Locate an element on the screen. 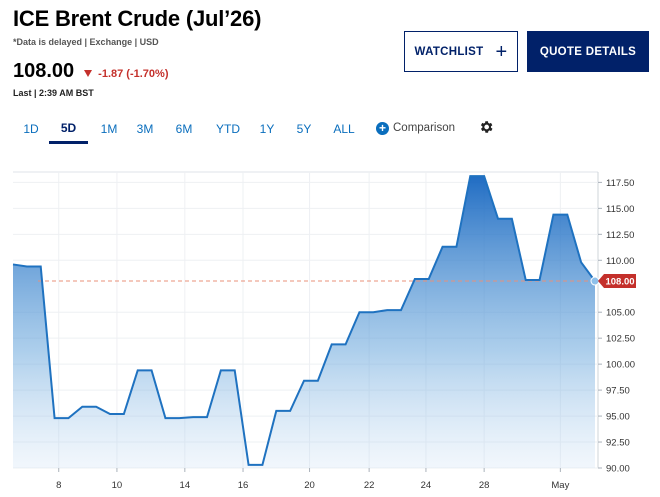 The image size is (660, 497). price-row: 108.00 -1.87 (-1.70%) is located at coordinates (90, 71).